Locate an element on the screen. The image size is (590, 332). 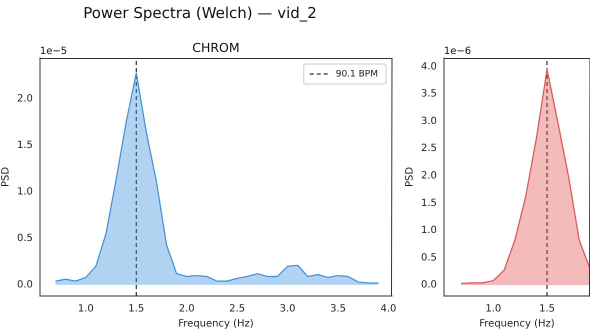
x-tick-label: 3.0 is located at coordinates (288, 309).